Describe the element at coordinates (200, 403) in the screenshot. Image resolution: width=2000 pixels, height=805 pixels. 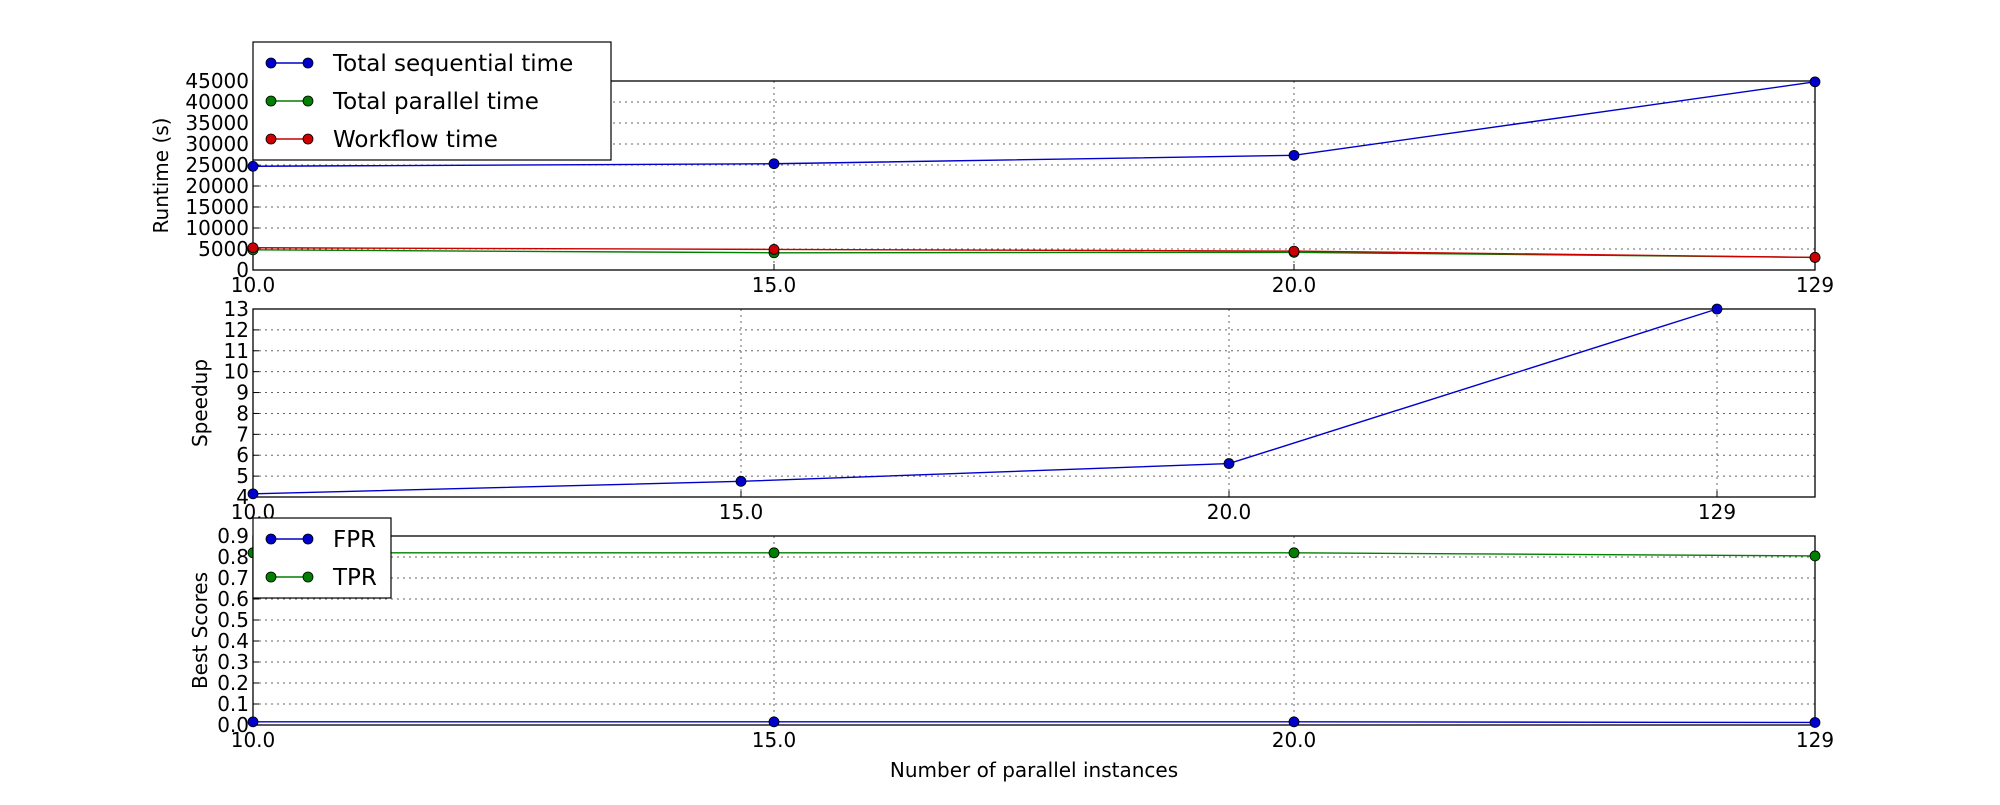
I see `y-axis-label: Speedup` at that location.